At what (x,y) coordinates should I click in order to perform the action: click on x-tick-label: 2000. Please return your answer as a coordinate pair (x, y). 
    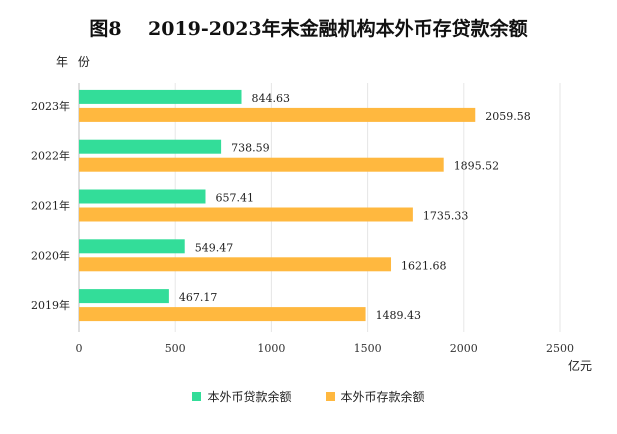
    Looking at the image, I should click on (464, 348).